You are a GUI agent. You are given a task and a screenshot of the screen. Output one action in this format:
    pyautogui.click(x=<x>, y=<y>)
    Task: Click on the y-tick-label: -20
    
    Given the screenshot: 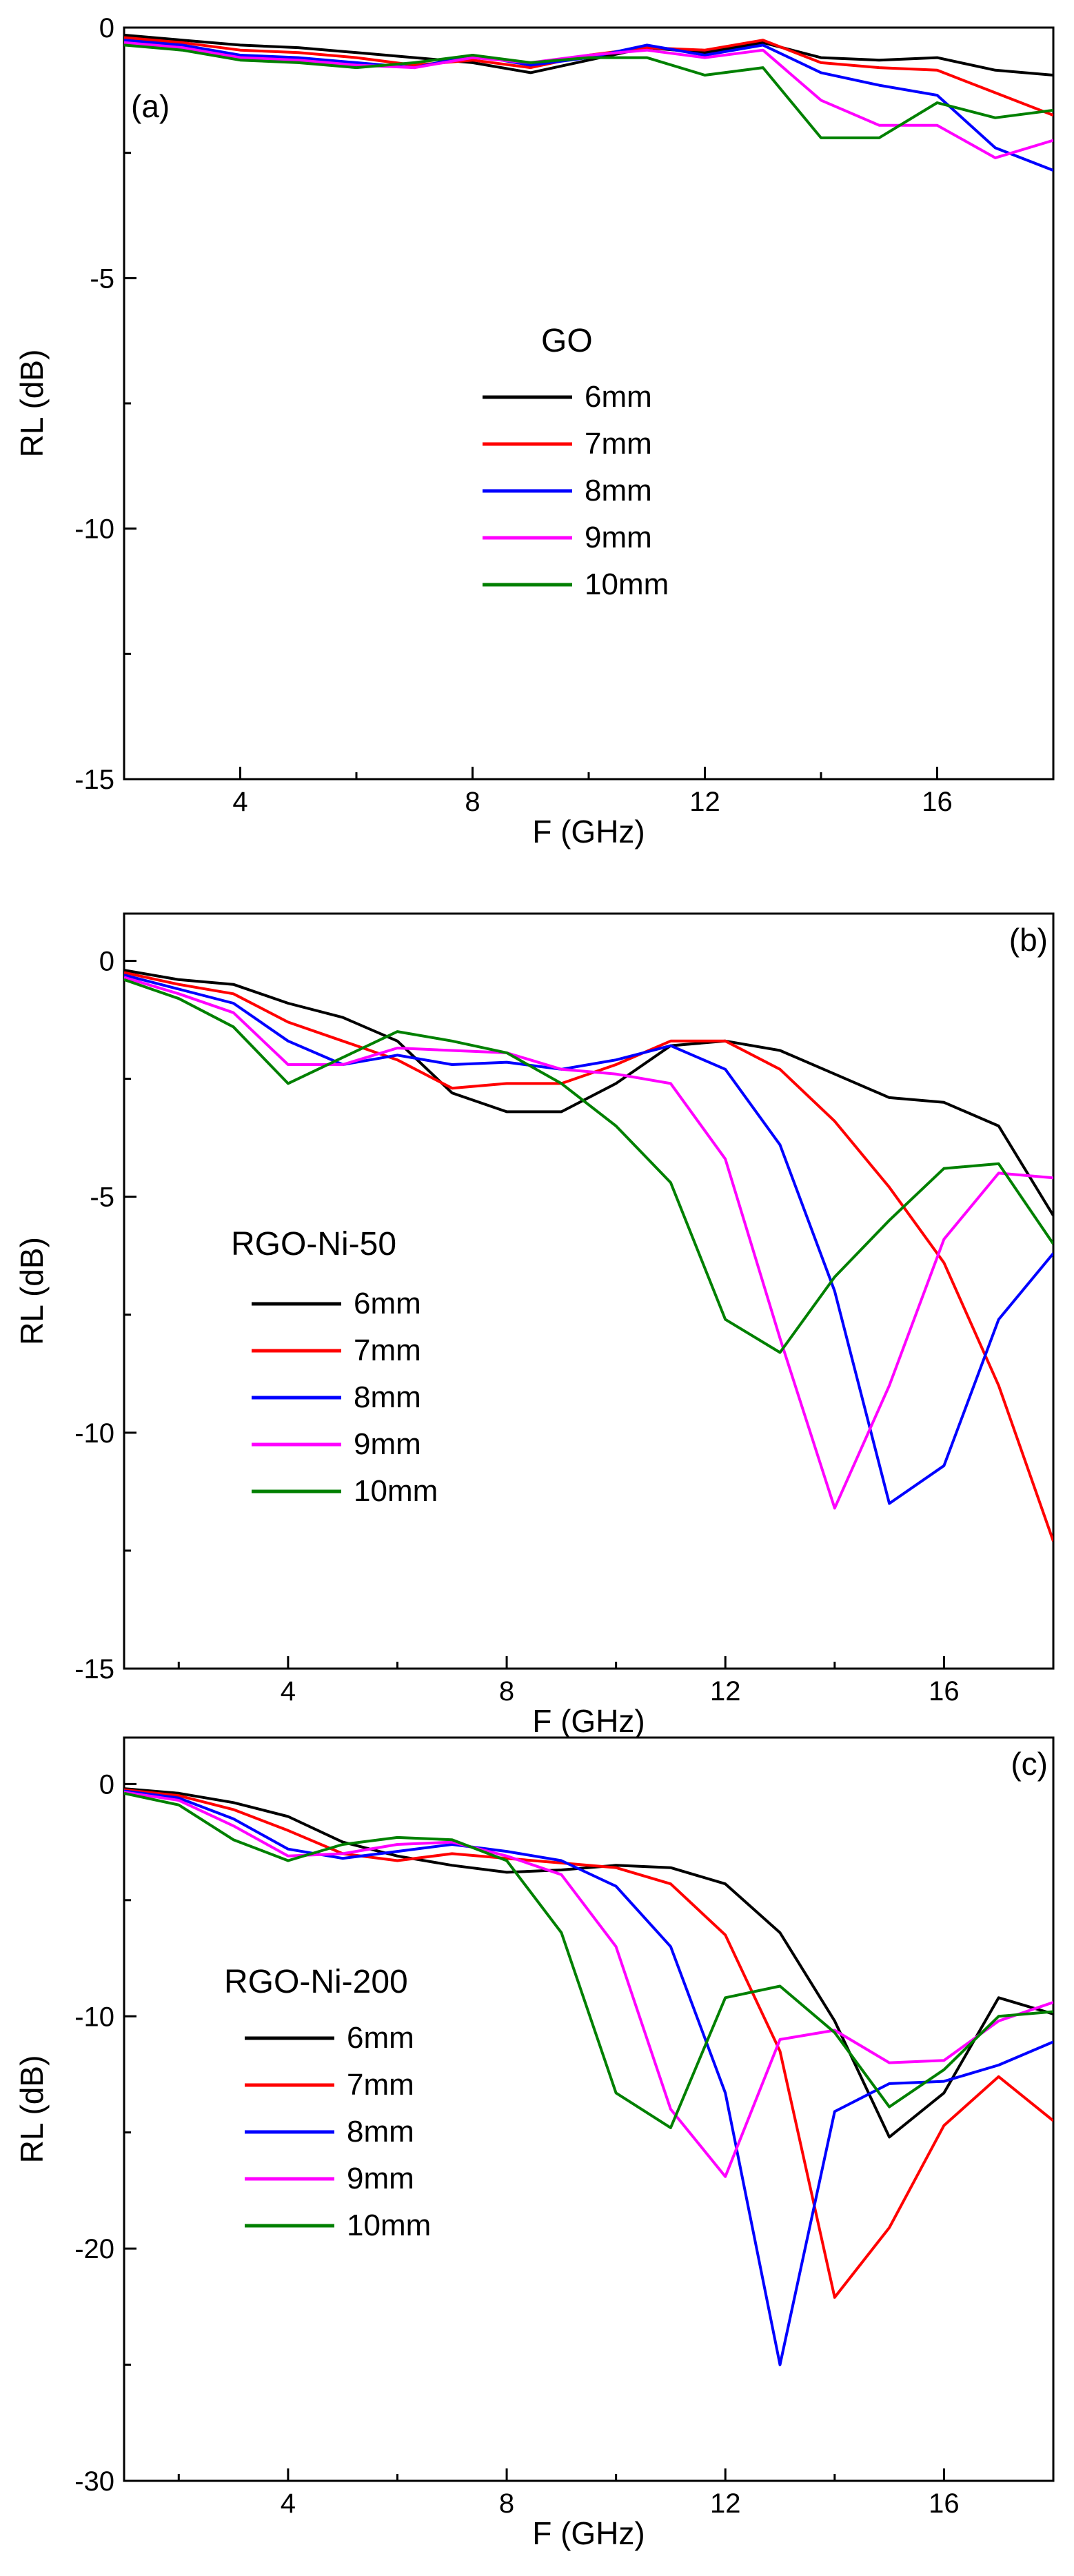 What is the action you would take?
    pyautogui.click(x=94, y=2249)
    